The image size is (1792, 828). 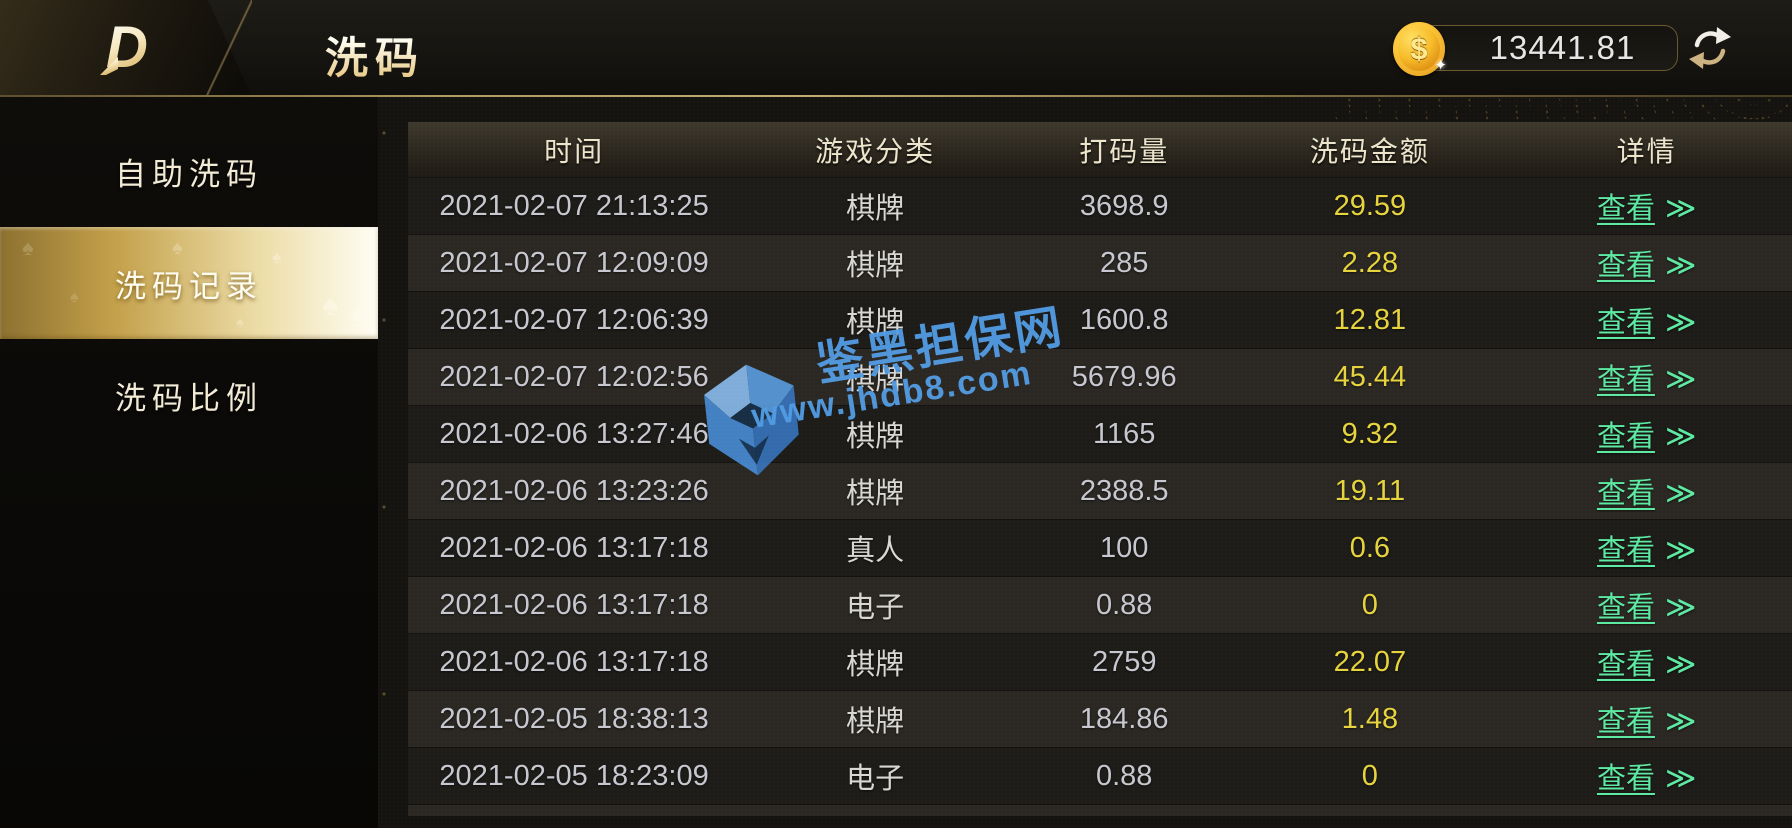 What do you see at coordinates (1100, 205) in the screenshot?
I see `table-row: 2021-02-07 21:13:25 棋牌 3698.9 29.59 查看 ≫` at bounding box center [1100, 205].